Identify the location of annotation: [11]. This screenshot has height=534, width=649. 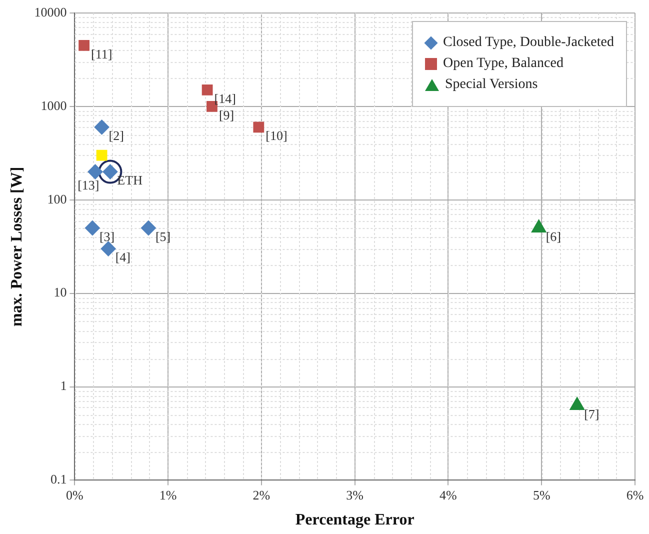
(101, 54).